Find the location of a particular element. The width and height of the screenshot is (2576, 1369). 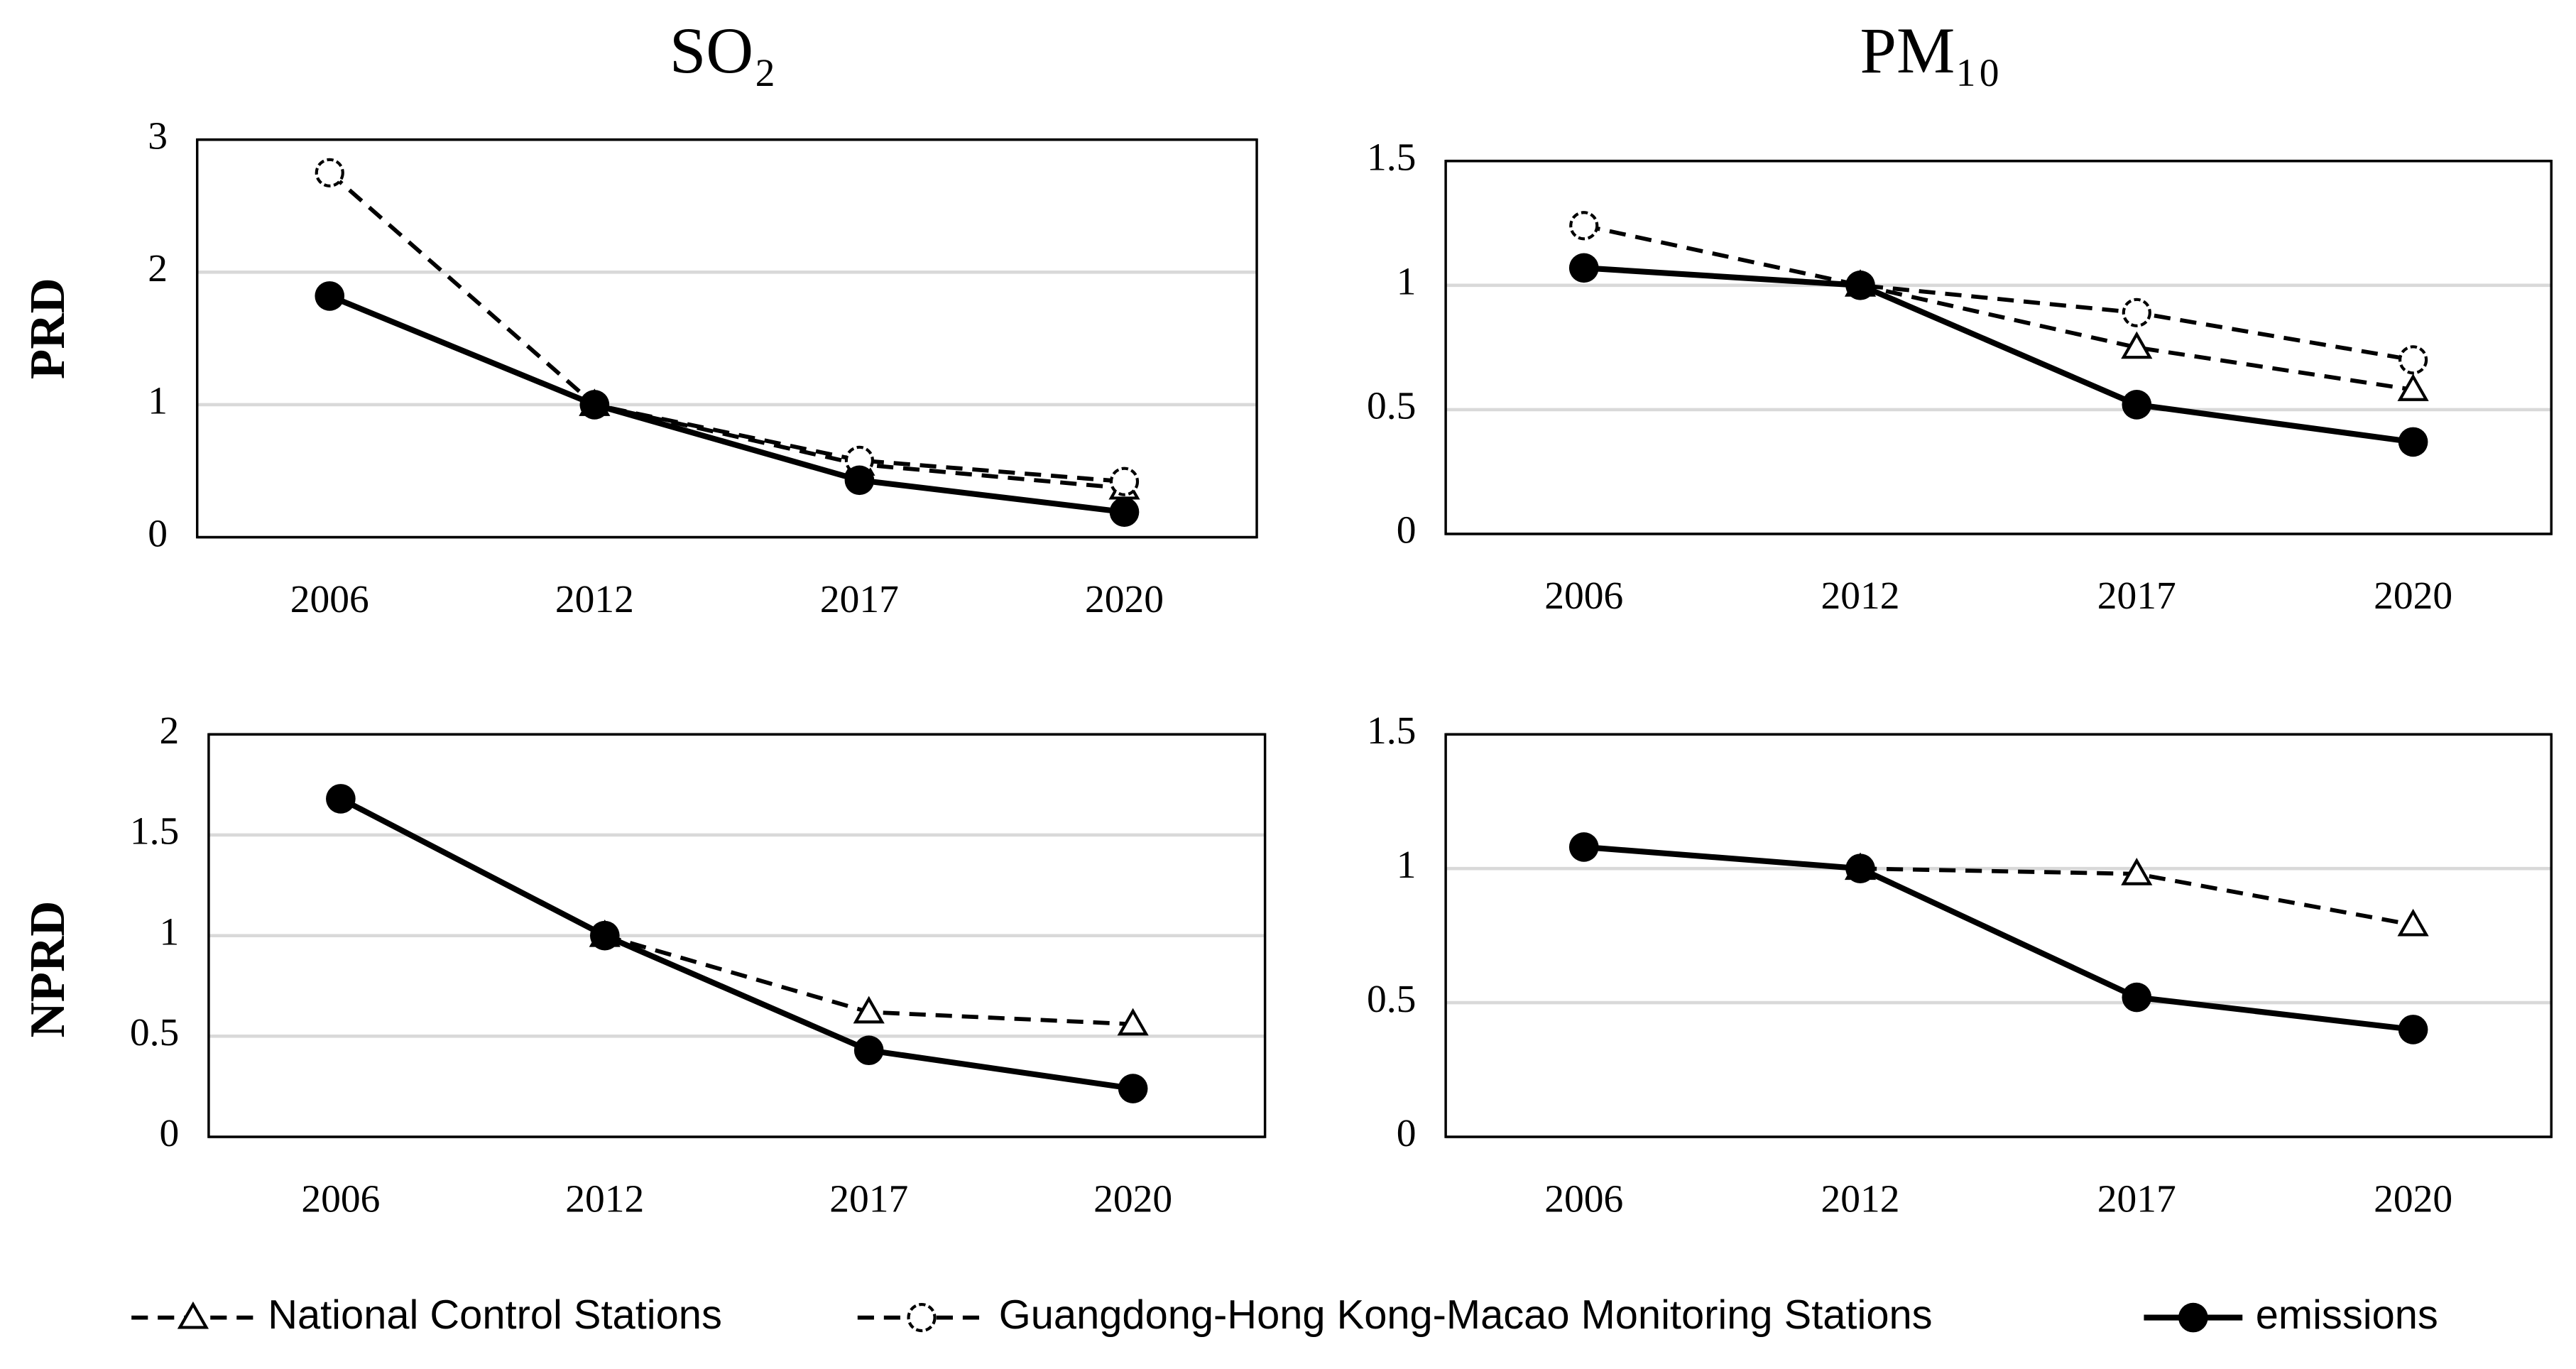

panel-title: PM₁₀ is located at coordinates (1930, 51).